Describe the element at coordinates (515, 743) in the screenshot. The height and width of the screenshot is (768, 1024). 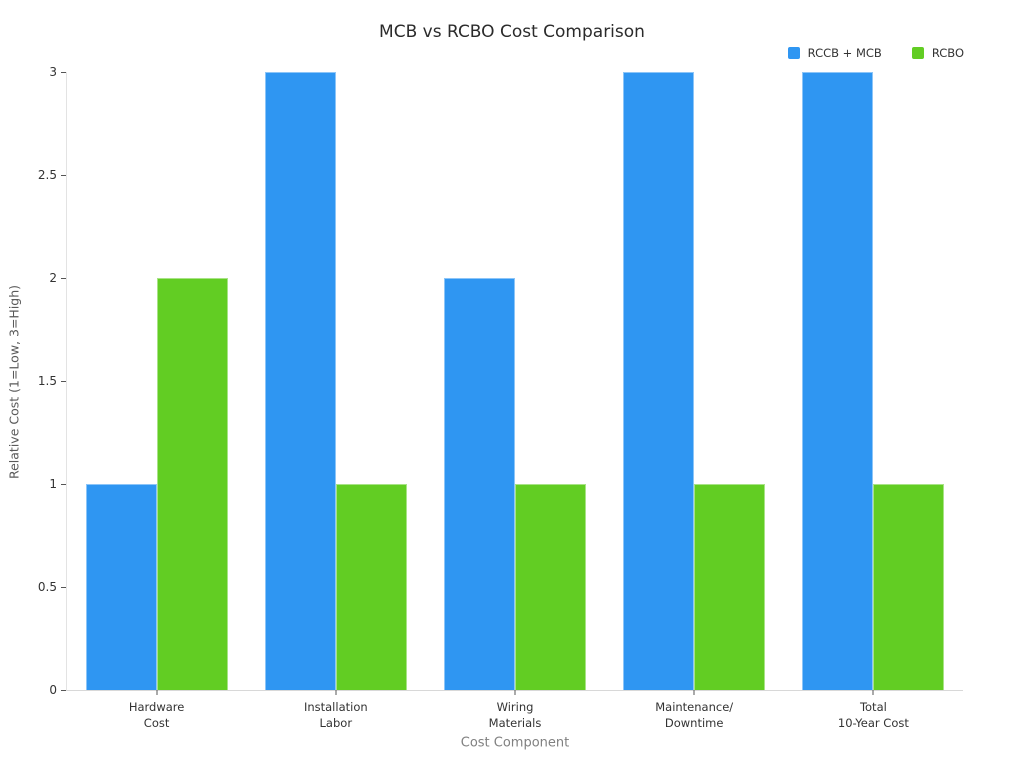
I see `x-axis-title: Cost Component` at that location.